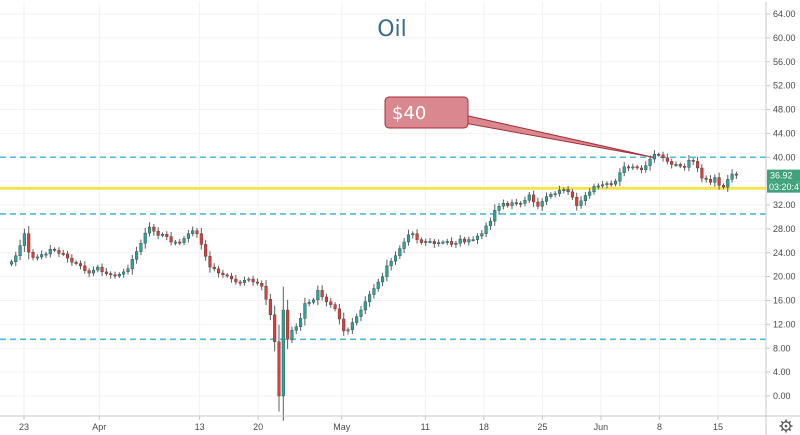 This screenshot has height=435, width=800. I want to click on x-tick-label: 13, so click(200, 427).